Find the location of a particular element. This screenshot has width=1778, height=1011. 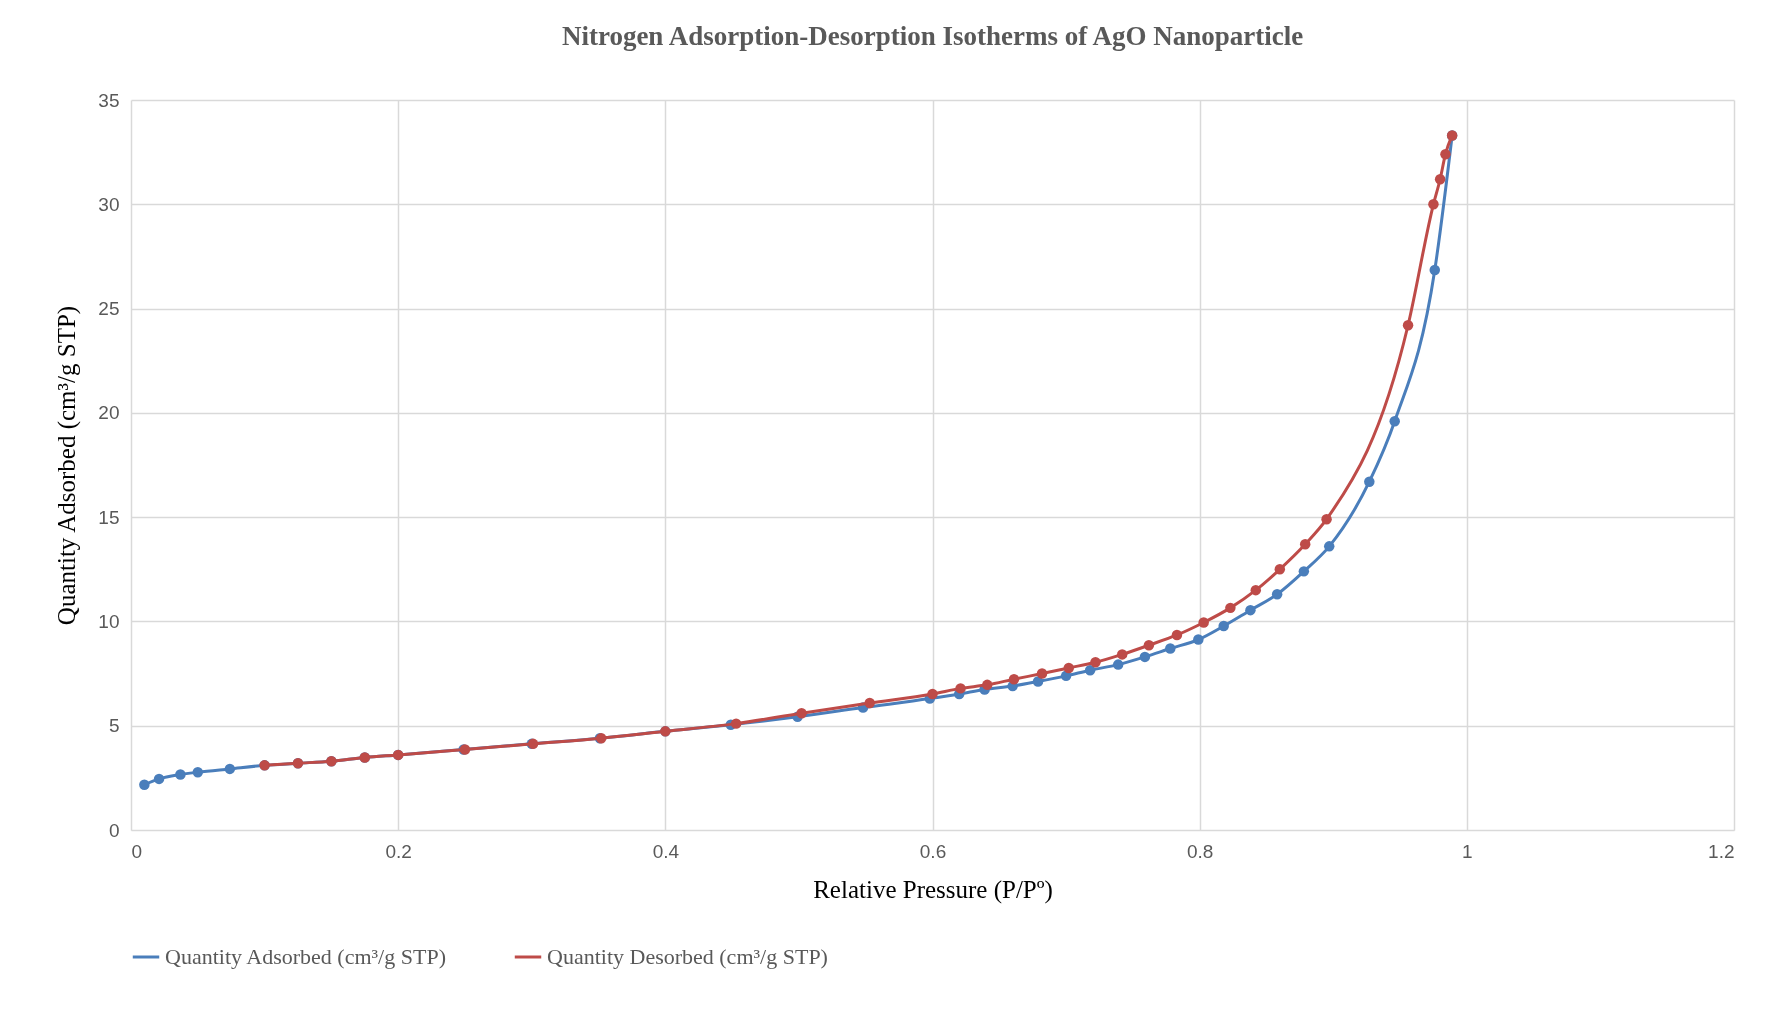

x-axis-title: Relative Pressure (P/Pº) is located at coordinates (933, 889).